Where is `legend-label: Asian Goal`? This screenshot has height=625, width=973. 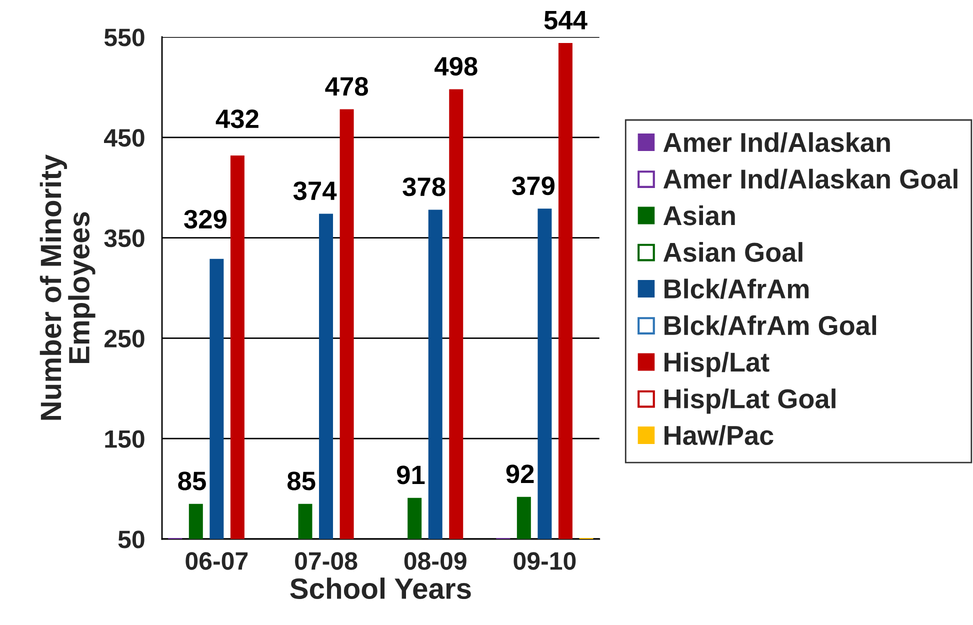
legend-label: Asian Goal is located at coordinates (732, 252).